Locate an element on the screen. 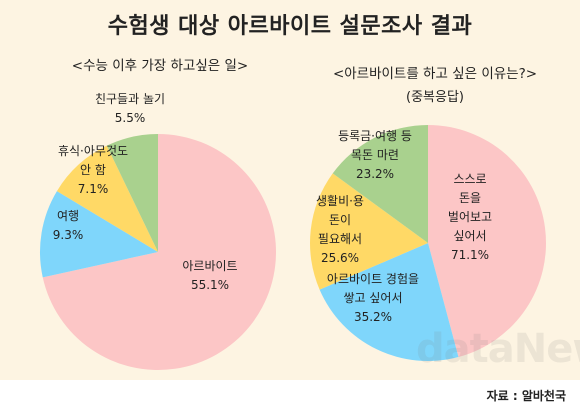 The width and height of the screenshot is (580, 412). pie-slice-living is located at coordinates (369, 231).